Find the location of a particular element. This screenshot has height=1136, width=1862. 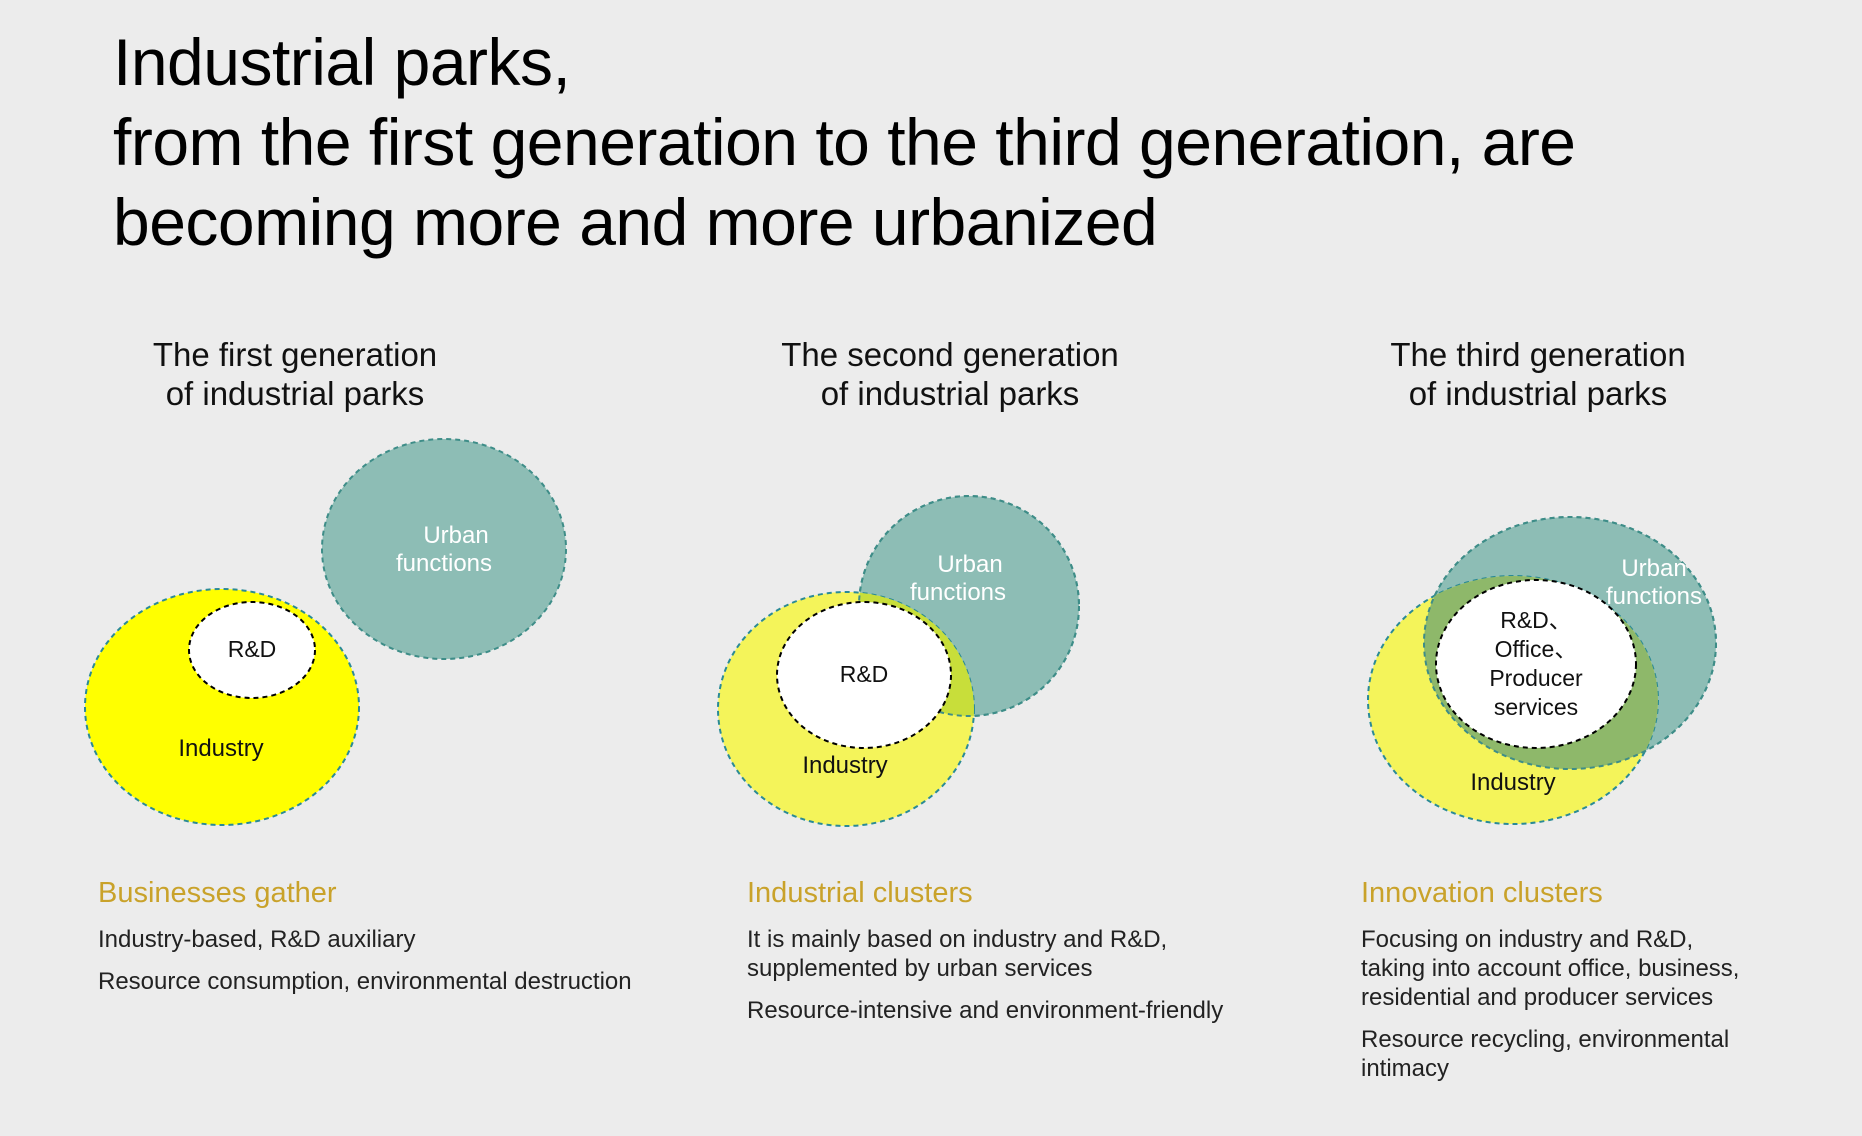

gen1-rd-circle is located at coordinates (252, 650).